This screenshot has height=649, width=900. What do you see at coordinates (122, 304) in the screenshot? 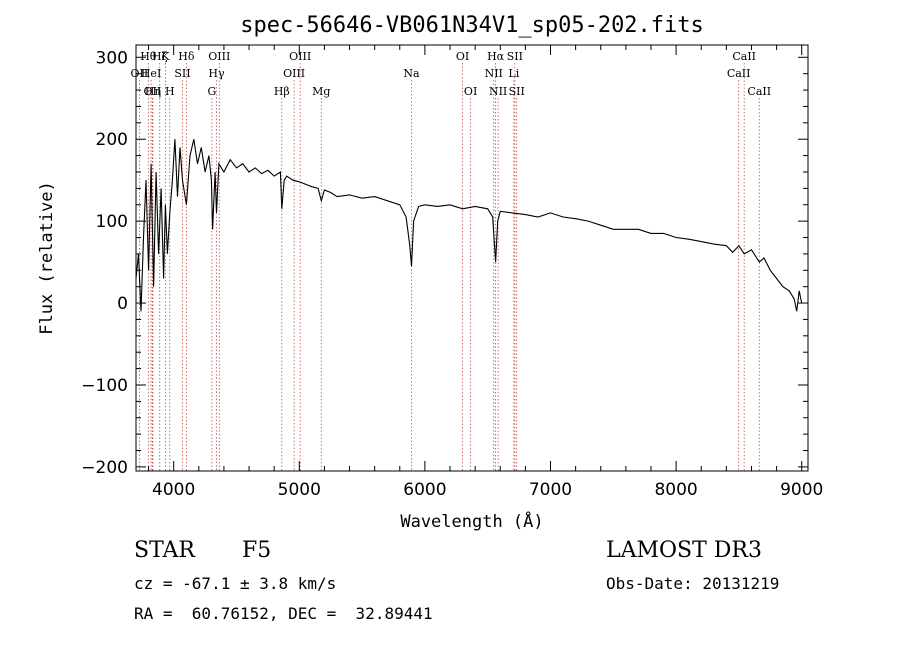
I see `y-tick-label: 0` at bounding box center [122, 304].